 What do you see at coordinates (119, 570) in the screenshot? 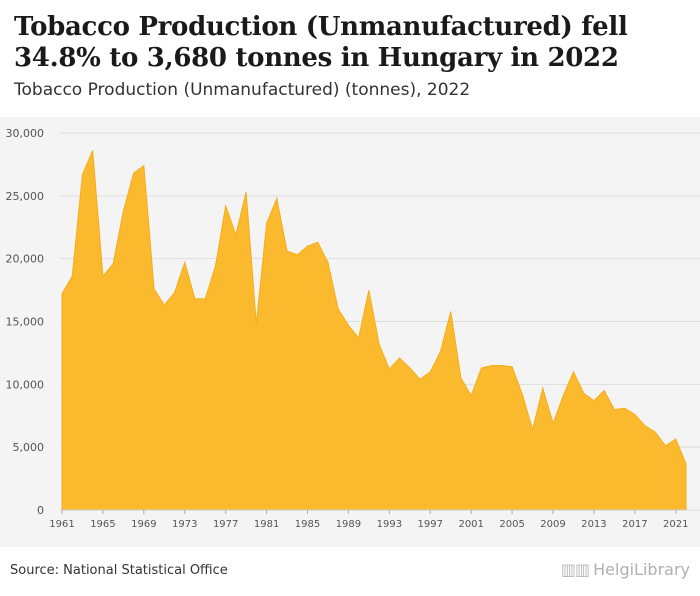
I see `source-note: Source: National Statistical Office` at bounding box center [119, 570].